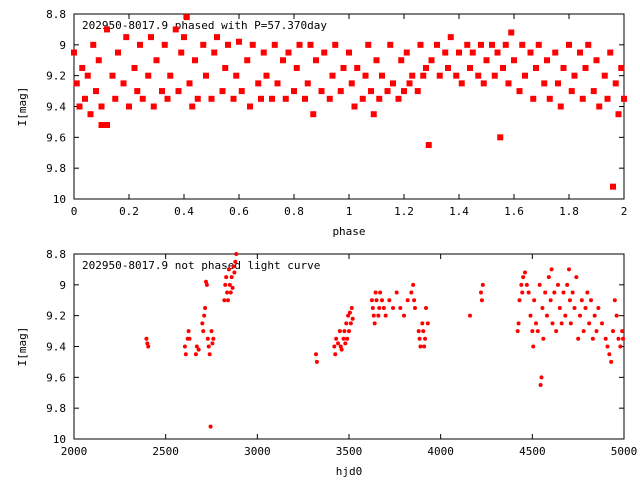 This screenshot has height=484, width=640. I want to click on y-tick-label: 9.2, so click(56, 316).